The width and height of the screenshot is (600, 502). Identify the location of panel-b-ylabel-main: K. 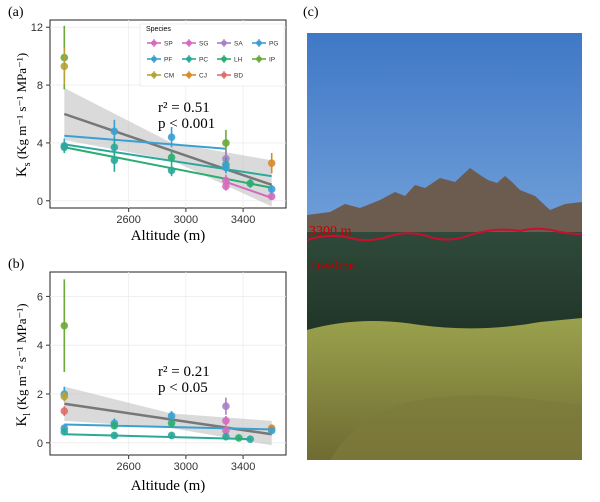
(22, 421).